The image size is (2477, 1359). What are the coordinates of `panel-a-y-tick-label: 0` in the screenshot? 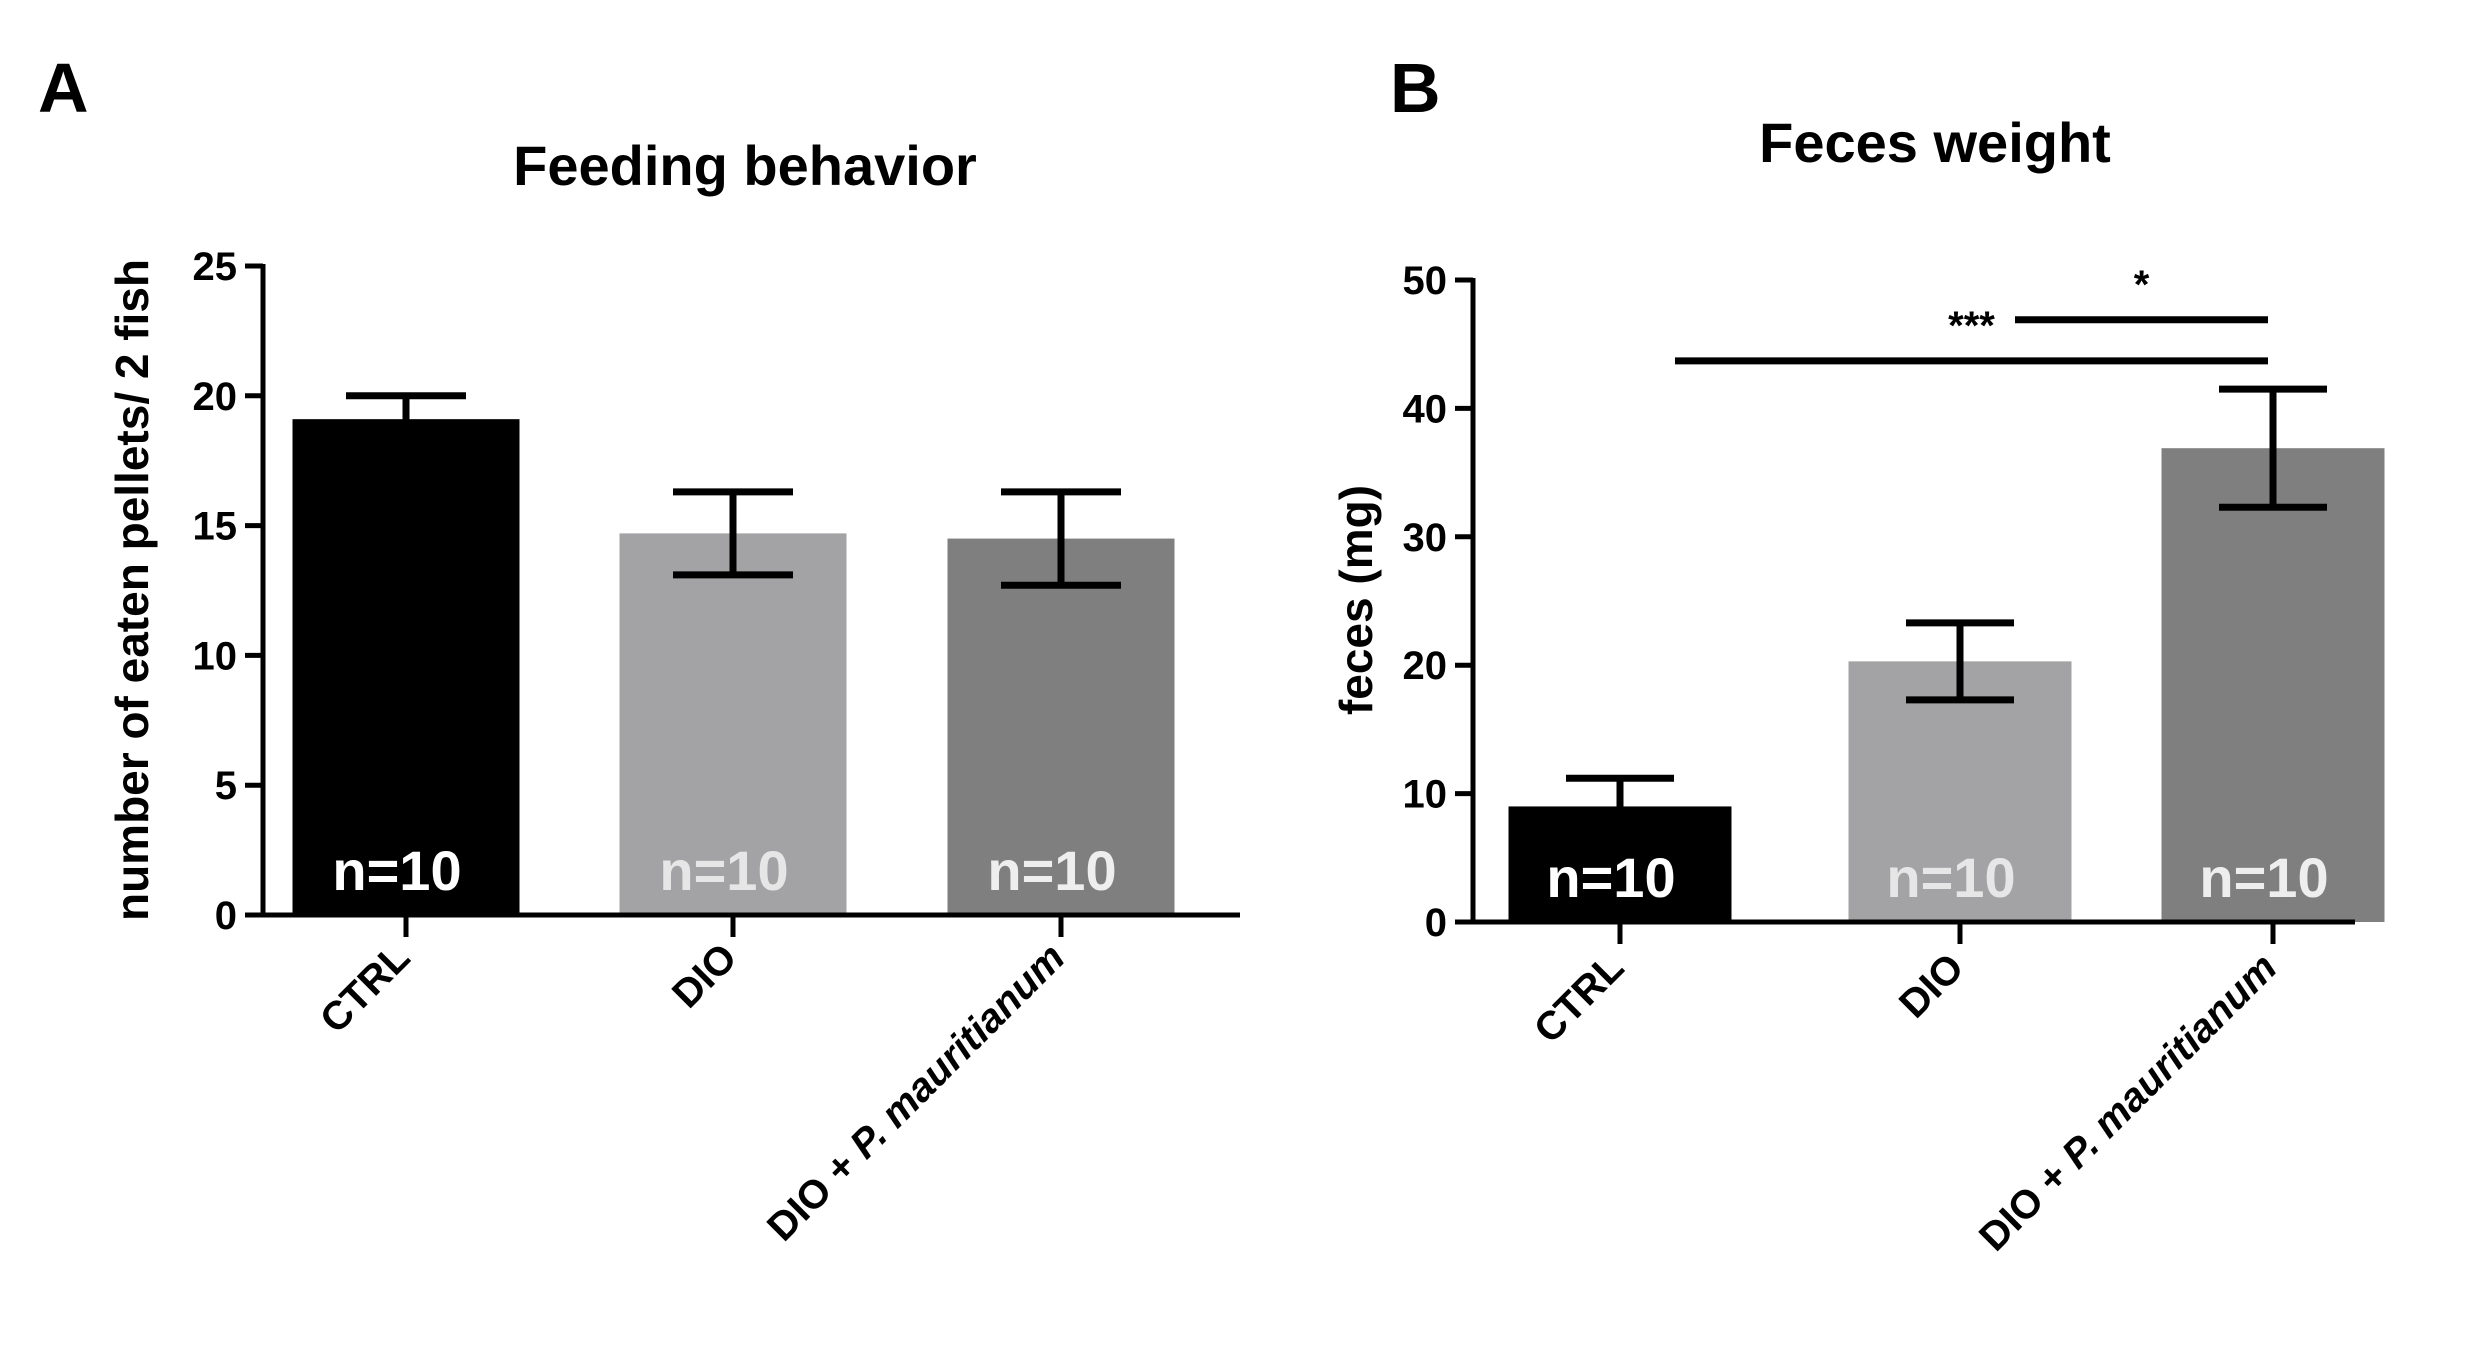 It's located at (226, 916).